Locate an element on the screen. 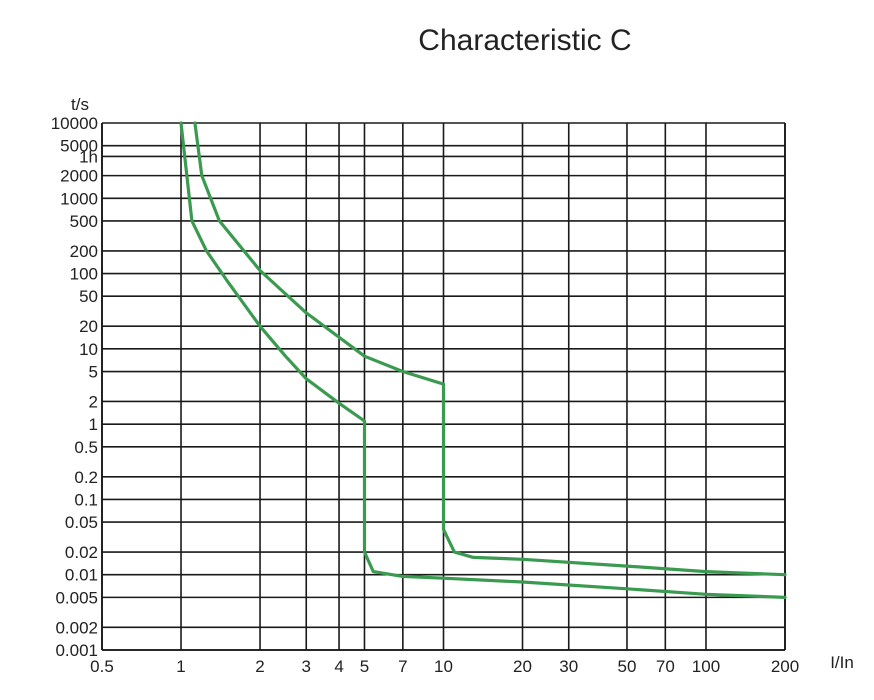 Image resolution: width=874 pixels, height=700 pixels. y-tick-label: 10 is located at coordinates (88, 349).